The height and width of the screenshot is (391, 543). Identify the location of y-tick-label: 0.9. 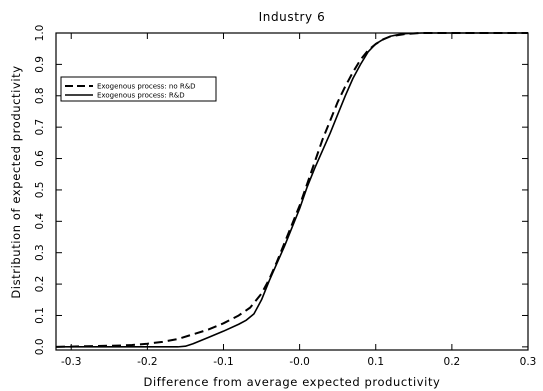
(40, 64).